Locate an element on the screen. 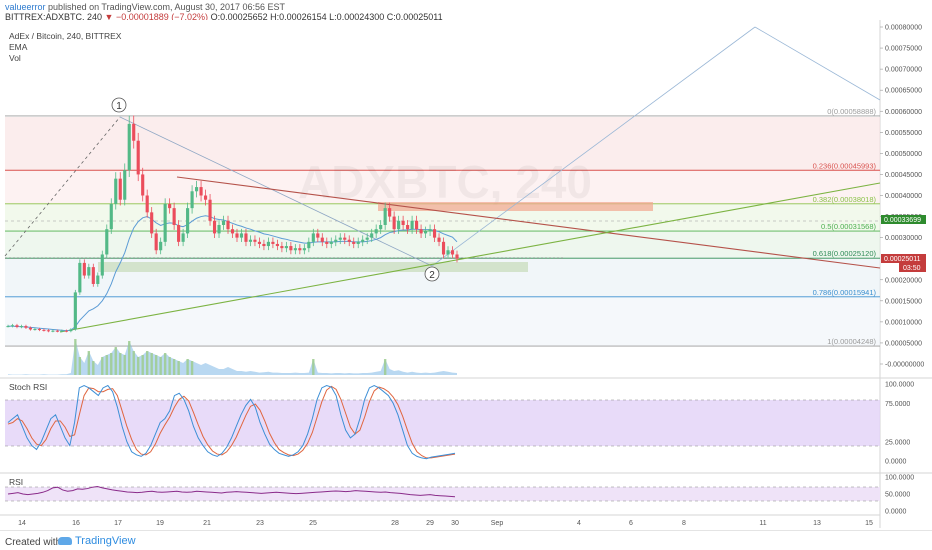 This screenshot has width=932, height=550. descending-trendline is located at coordinates (528, 222).